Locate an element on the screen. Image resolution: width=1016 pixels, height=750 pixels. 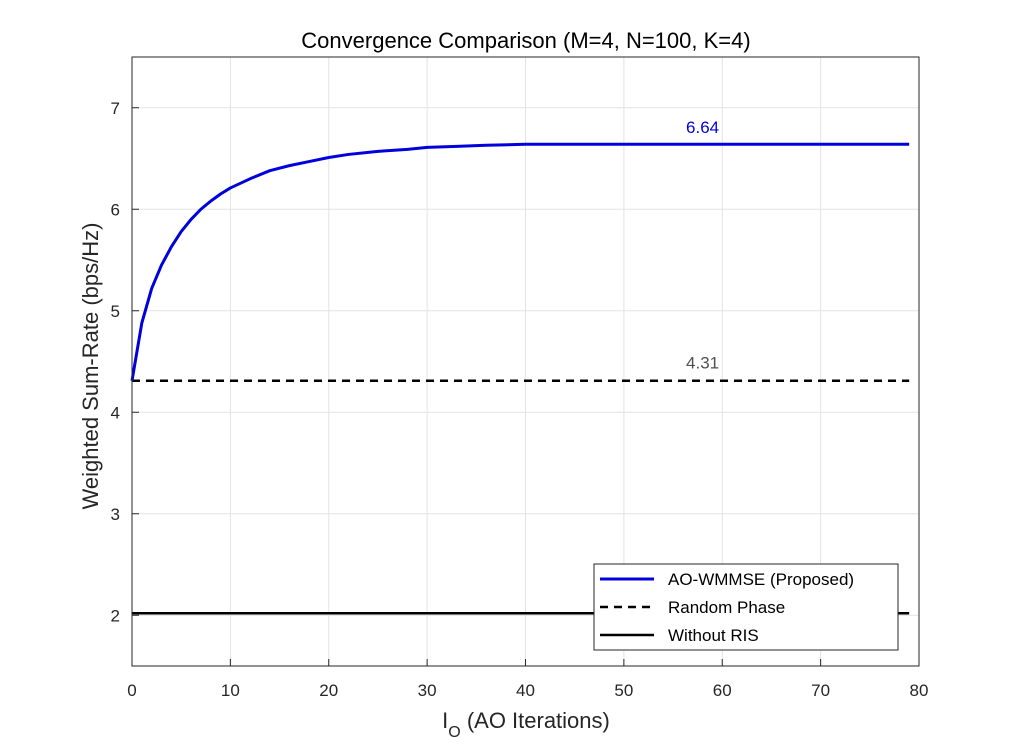
x-axis-label-subscript: O is located at coordinates (454, 732).